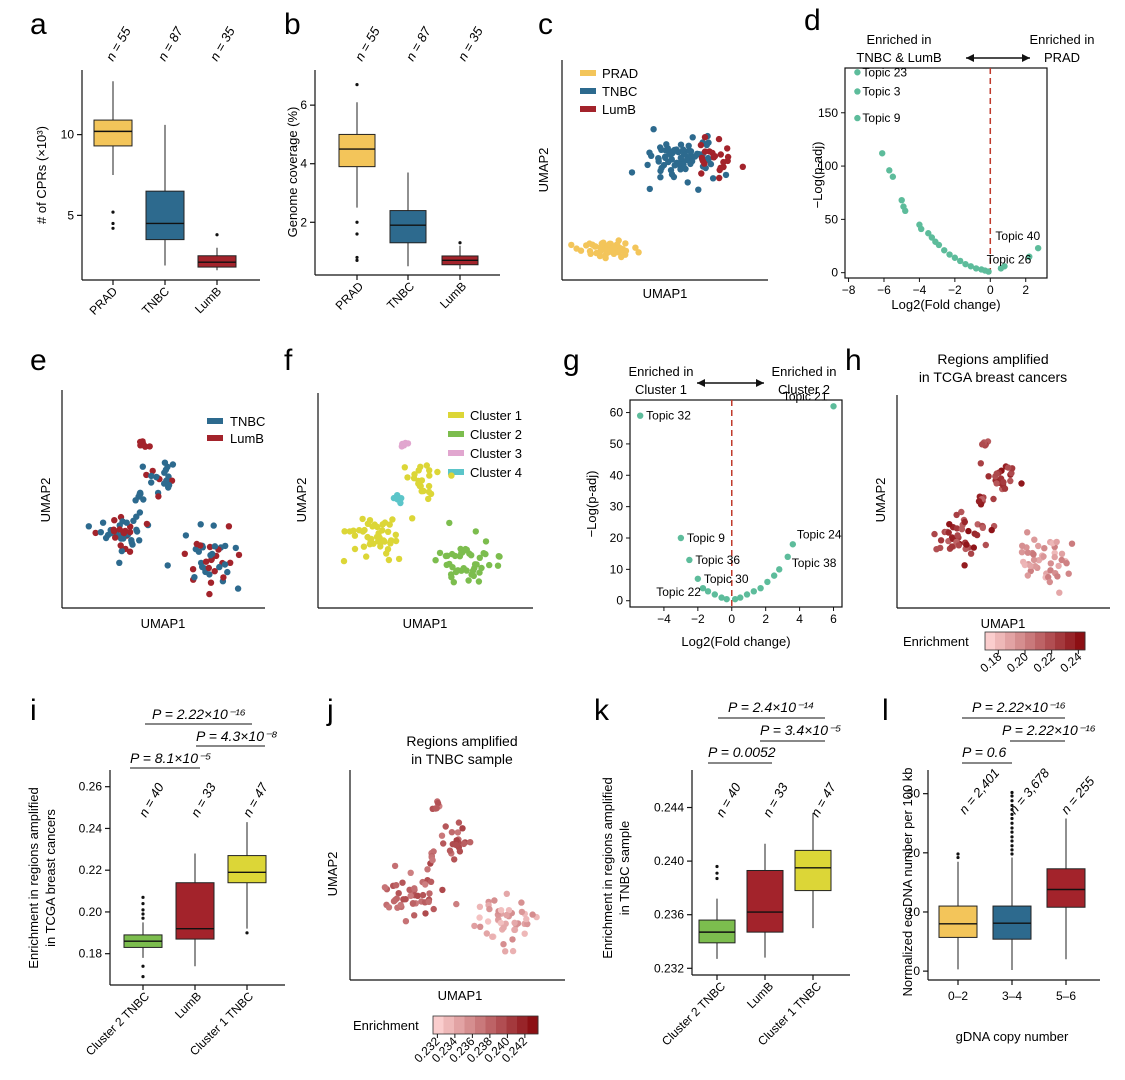  Describe the element at coordinates (669, 968) in the screenshot. I see `y-tick-label-k-0: 0.232` at that location.